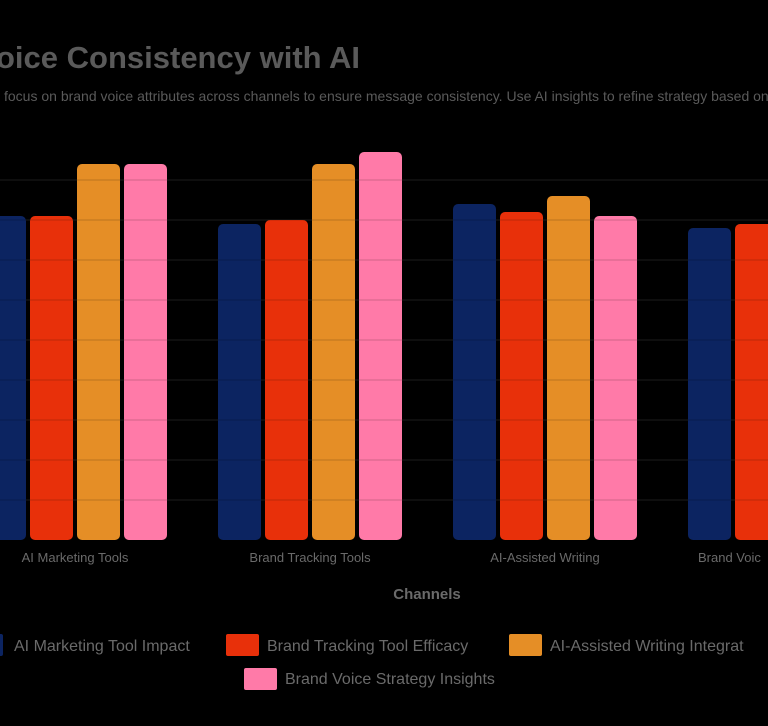 The width and height of the screenshot is (768, 726). What do you see at coordinates (390, 679) in the screenshot?
I see `legend-label: Brand Voice Strategy Insights` at bounding box center [390, 679].